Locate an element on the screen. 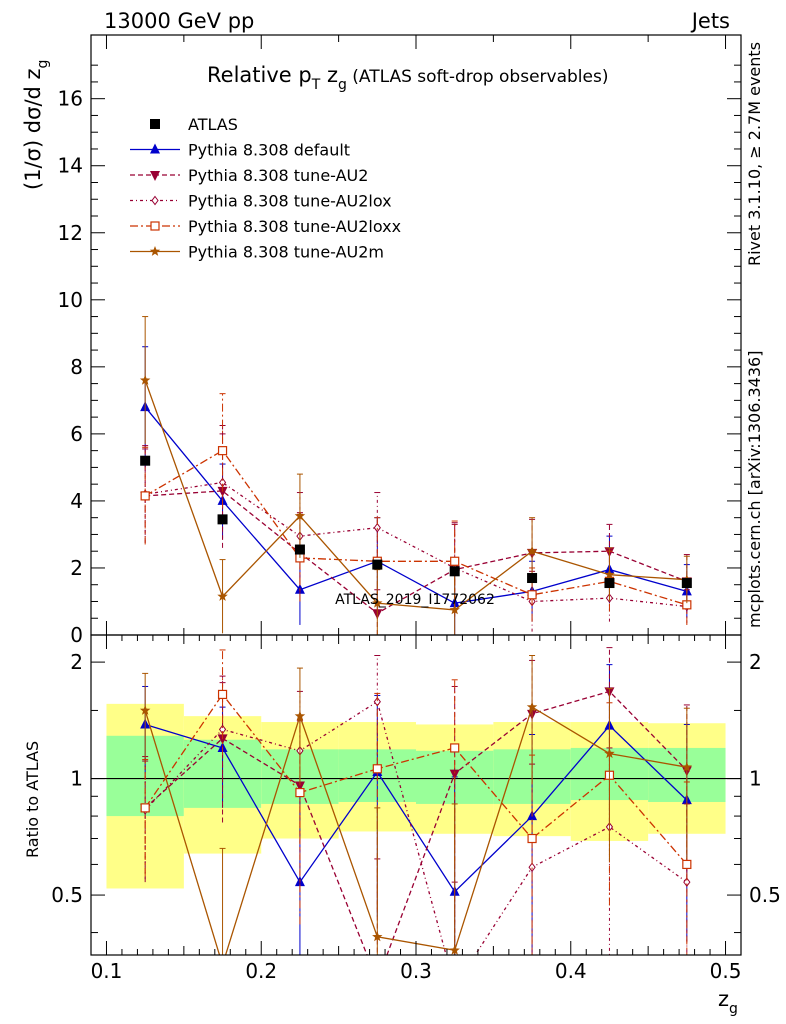  x-tick-label: 0.4 is located at coordinates (571, 971).